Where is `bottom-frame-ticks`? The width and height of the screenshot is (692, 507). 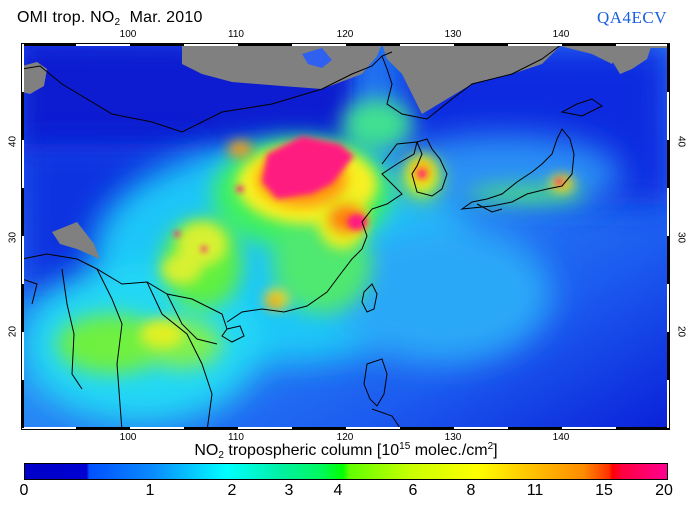
bottom-frame-ticks is located at coordinates (345, 428).